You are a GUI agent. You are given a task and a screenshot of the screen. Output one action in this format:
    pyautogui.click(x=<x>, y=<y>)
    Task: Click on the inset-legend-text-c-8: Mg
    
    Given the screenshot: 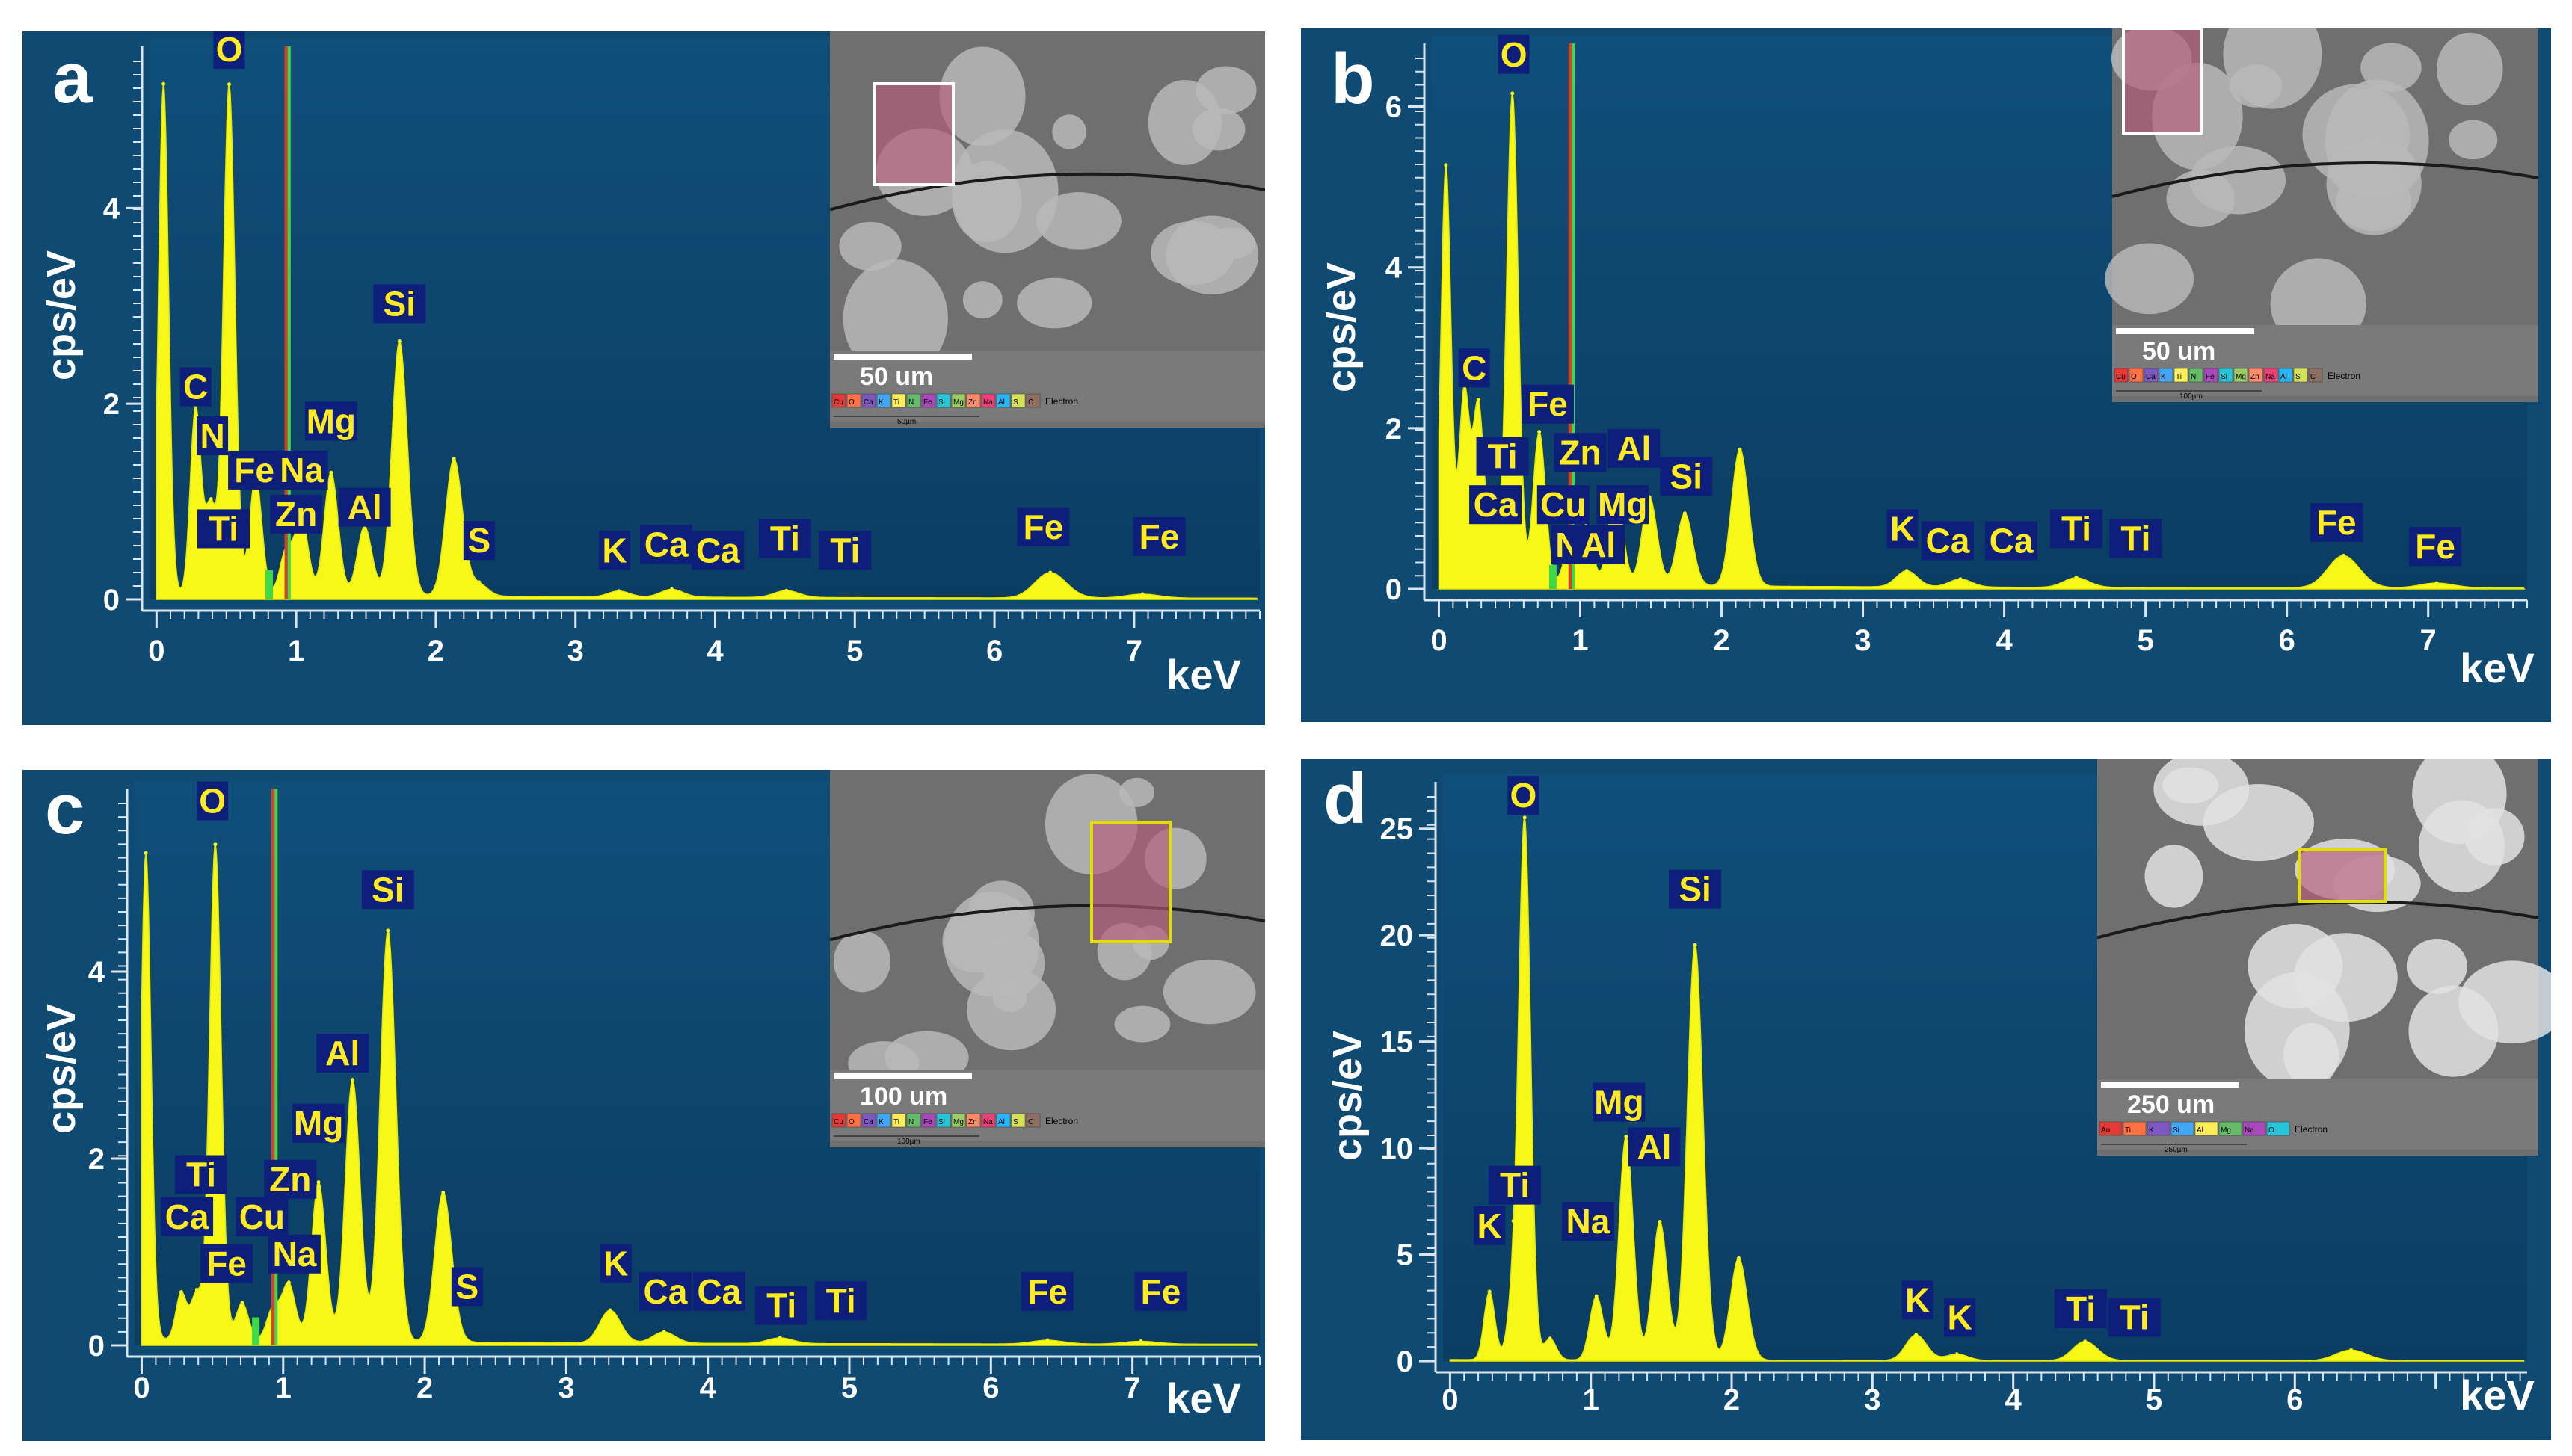 What is the action you would take?
    pyautogui.click(x=958, y=1122)
    